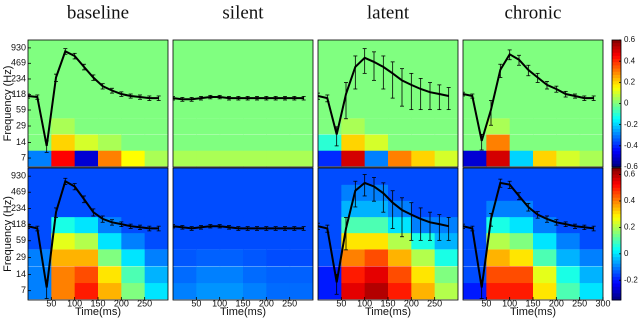 This screenshot has height=318, width=640. Describe the element at coordinates (631, 166) in the screenshot. I see `colorbar-tick-label: -0.6` at that location.